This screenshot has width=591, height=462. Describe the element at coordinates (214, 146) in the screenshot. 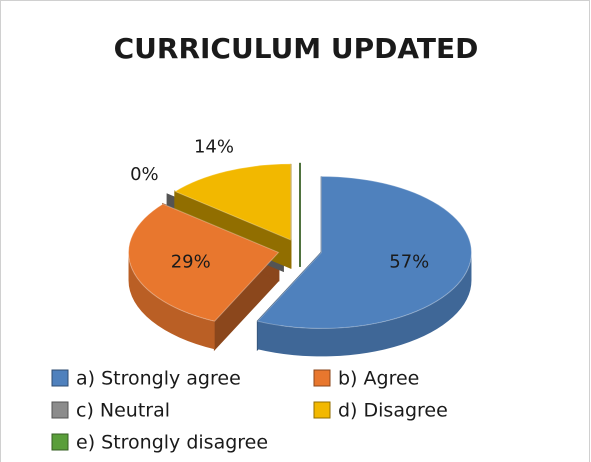

I see `data-label: 14%` at that location.